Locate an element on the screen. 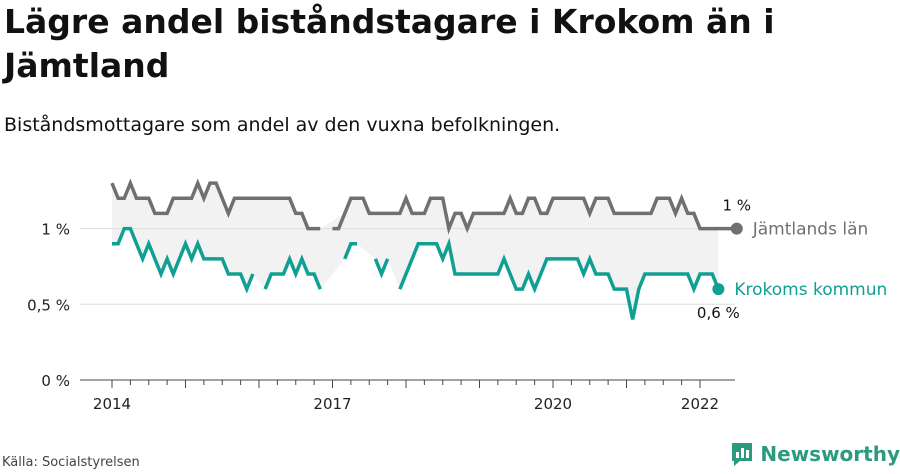 The width and height of the screenshot is (900, 474). labels-layer: 1 %Jämtlands län Krokoms kommun 0,6 % is located at coordinates (792, 260).